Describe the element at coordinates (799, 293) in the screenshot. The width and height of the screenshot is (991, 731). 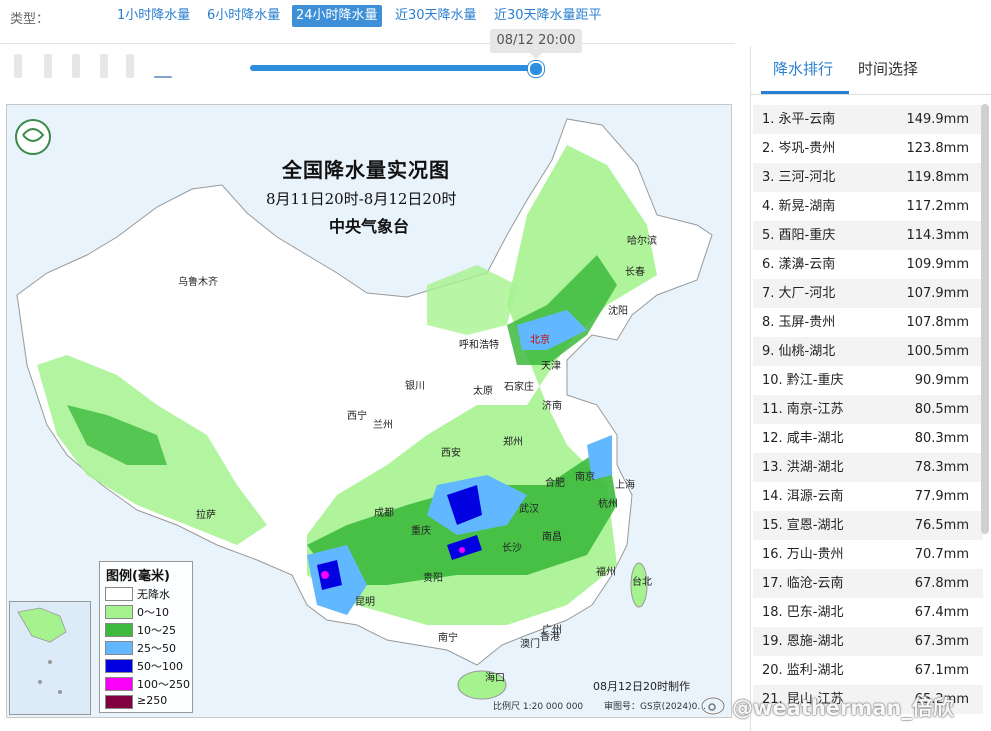
I see `station-name: 7. 大厂-河北` at that location.